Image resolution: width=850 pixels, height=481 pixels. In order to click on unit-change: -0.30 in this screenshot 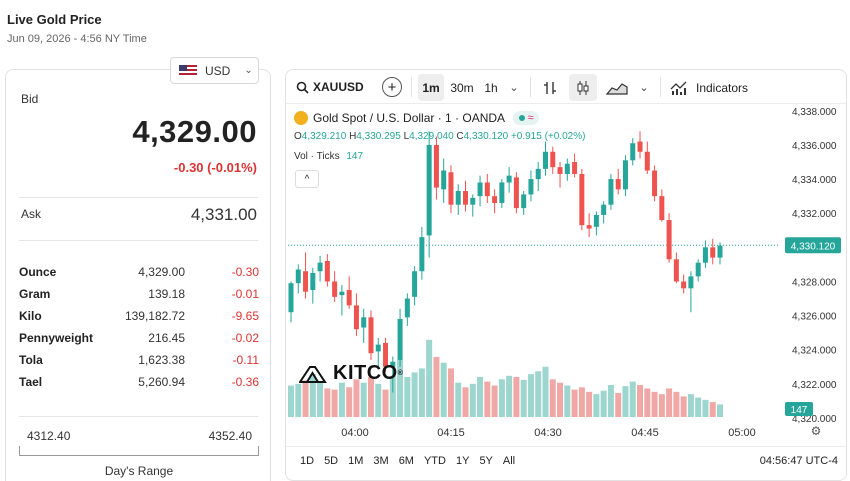, I will do `click(245, 272)`.